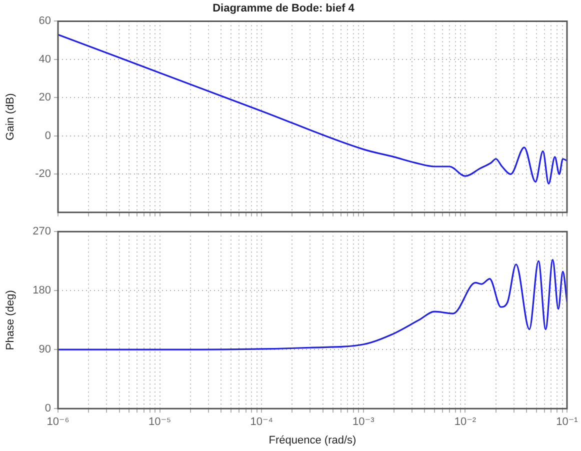  Describe the element at coordinates (58, 422) in the screenshot. I see `x-tick-label: 10⁻⁶` at that location.